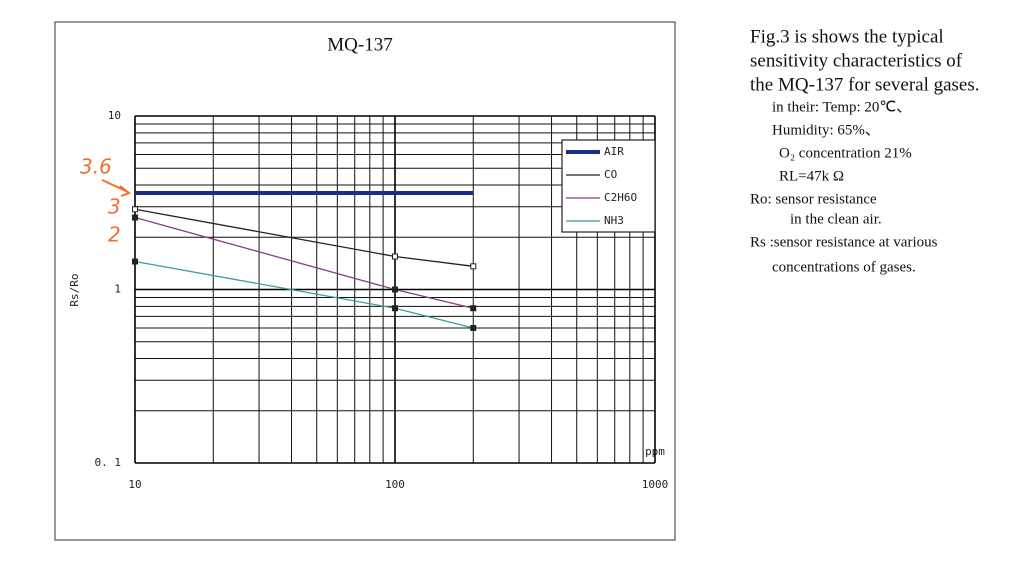  Describe the element at coordinates (841, 107) in the screenshot. I see `description-line: in their: Temp: 20℃、` at that location.